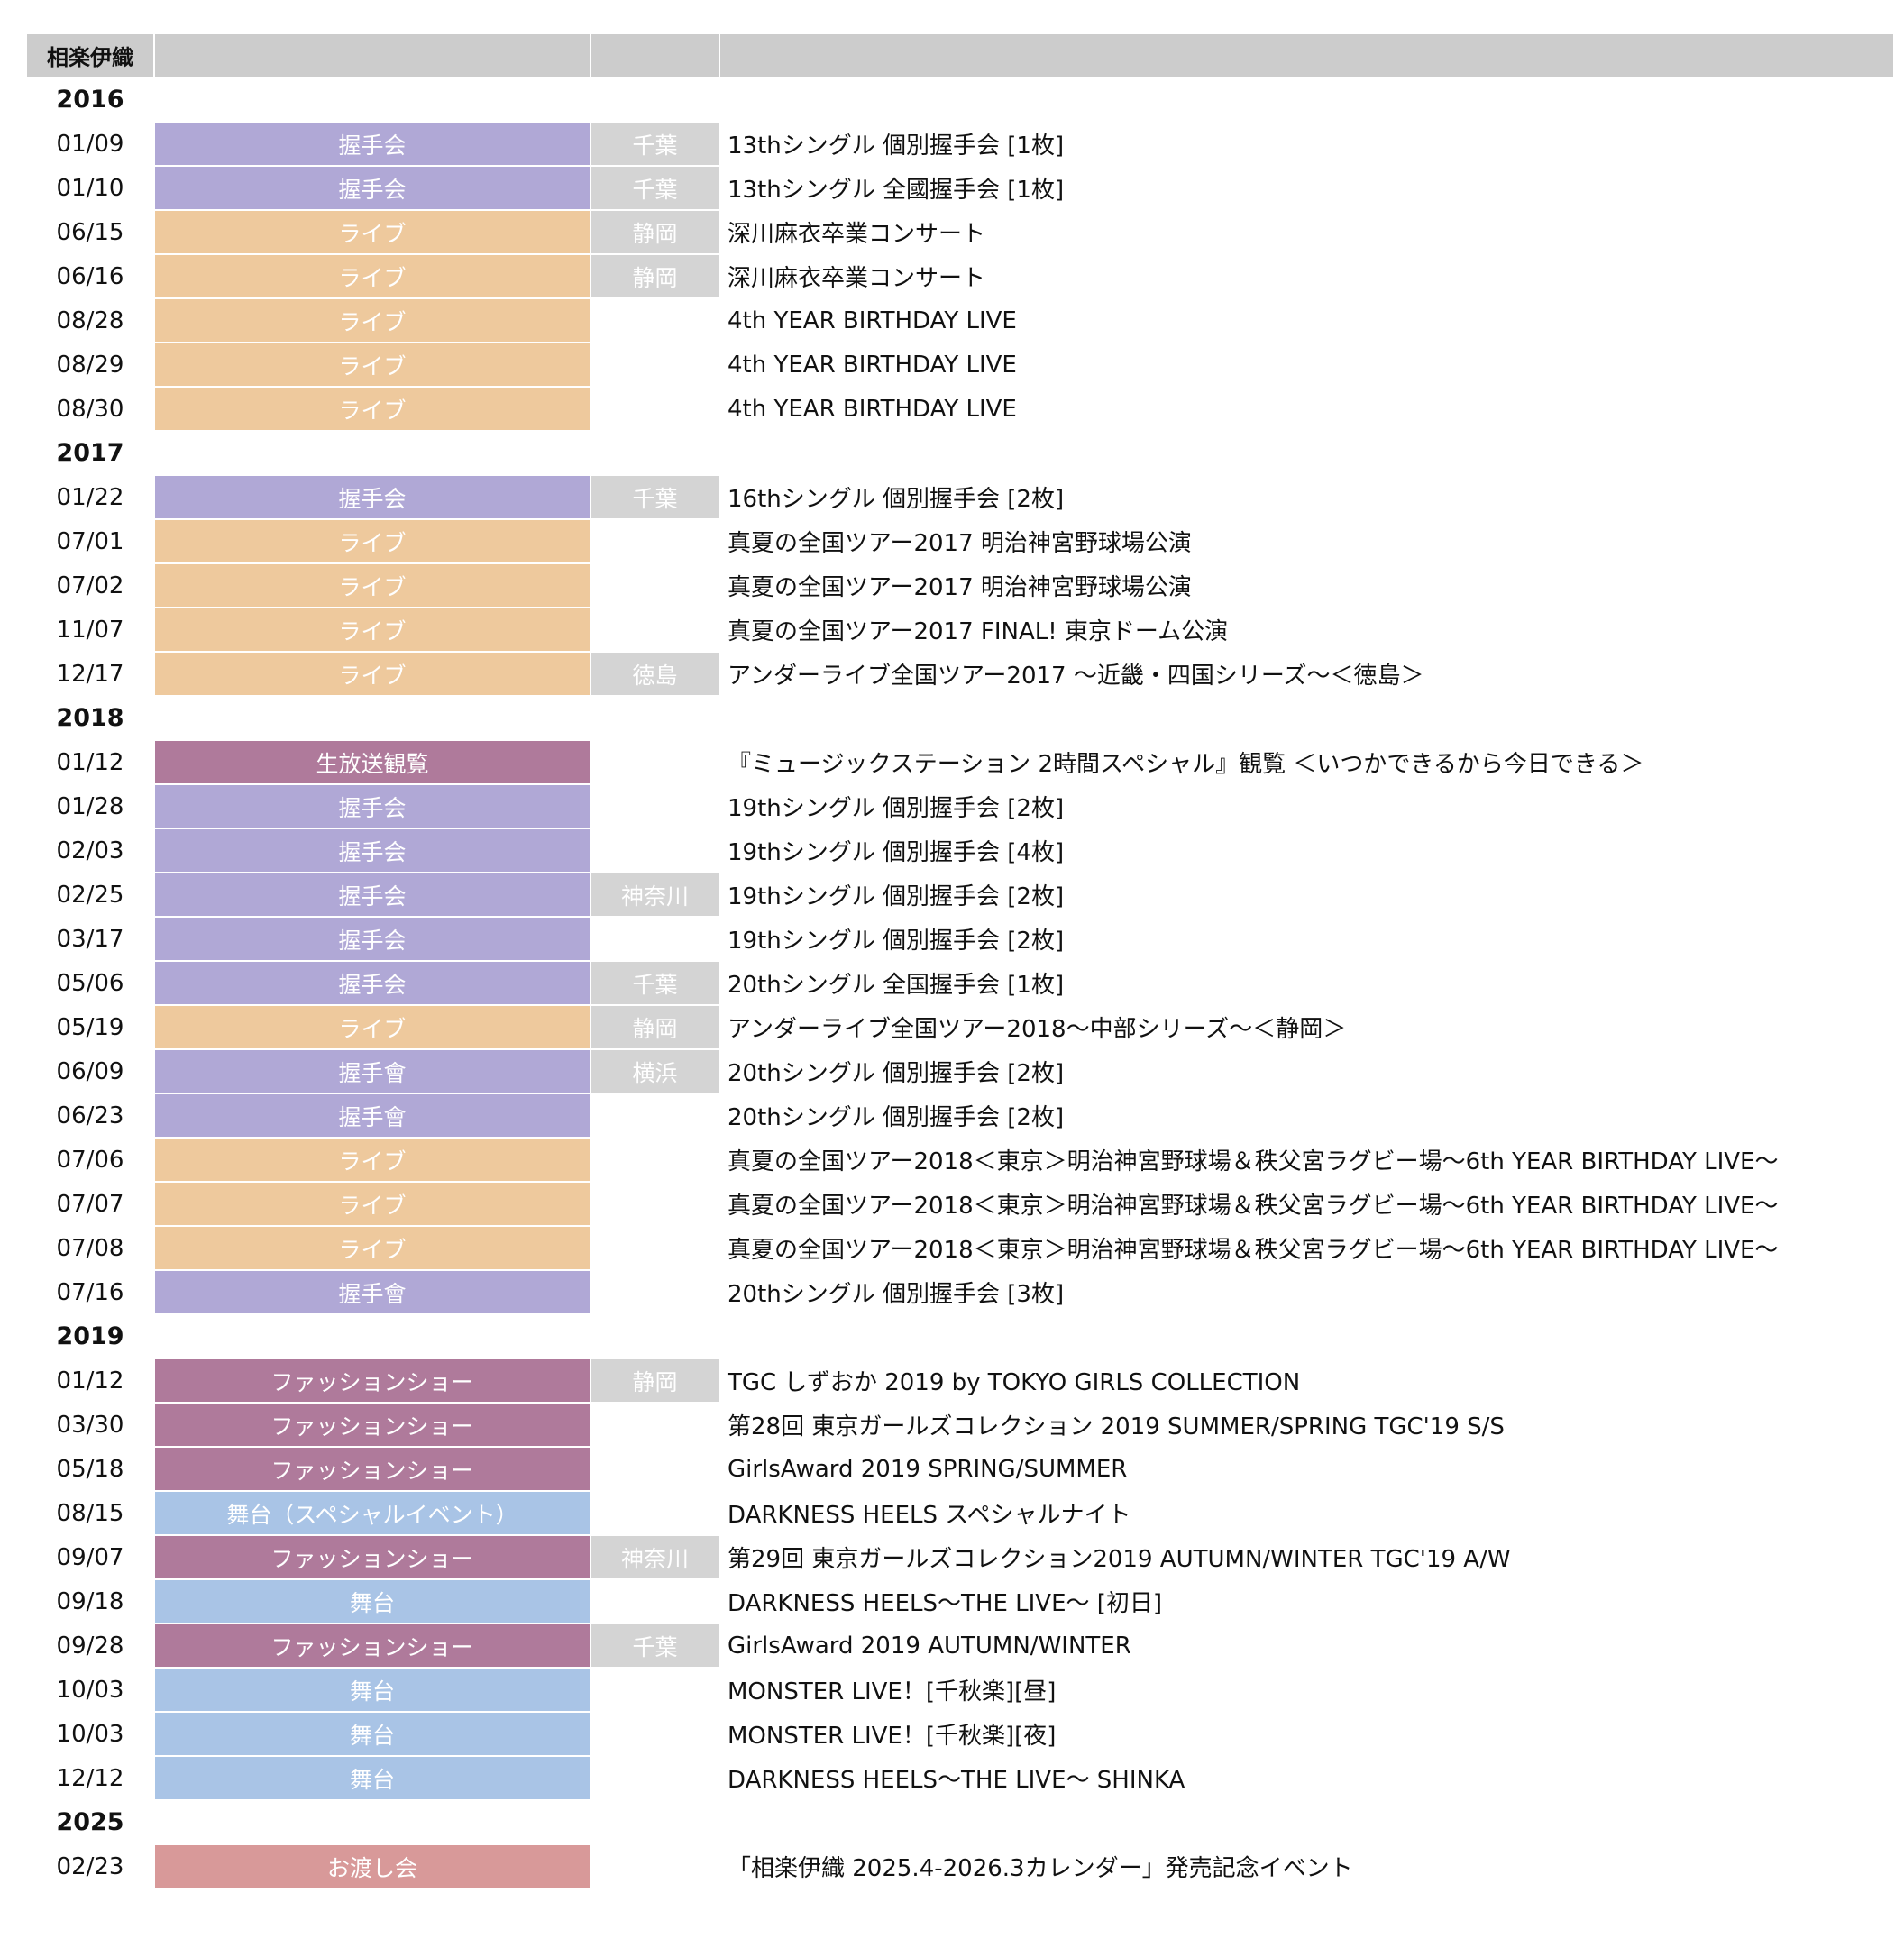  I want to click on event-date: 02/25, so click(90, 895).